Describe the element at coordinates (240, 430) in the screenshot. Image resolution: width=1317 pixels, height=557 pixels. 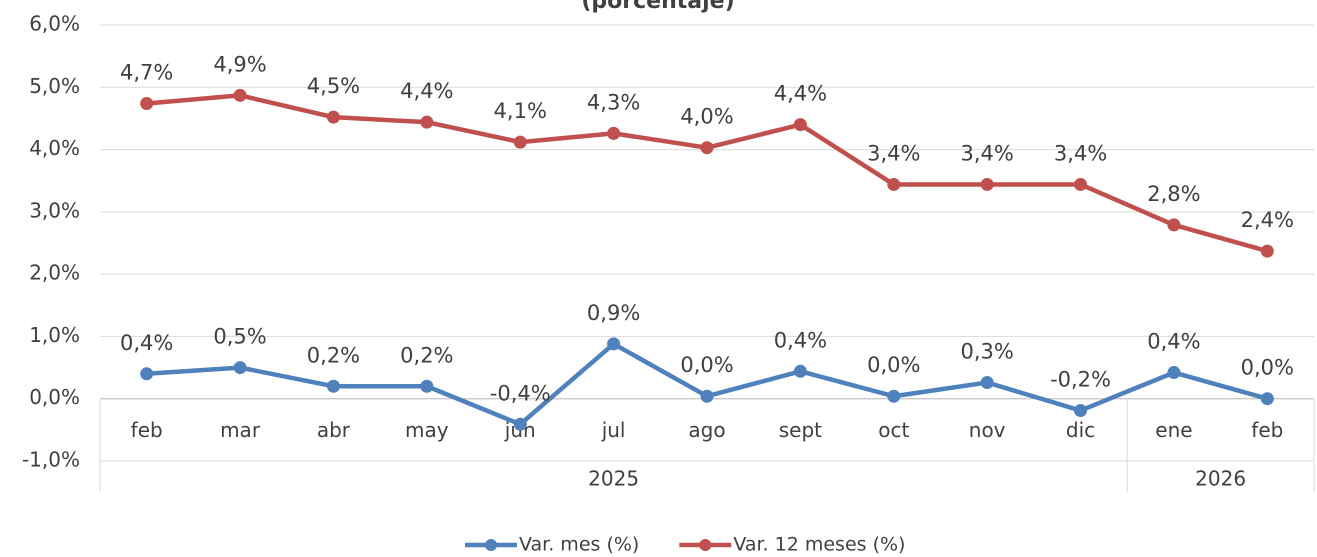
I see `x-tick-label: mar` at that location.